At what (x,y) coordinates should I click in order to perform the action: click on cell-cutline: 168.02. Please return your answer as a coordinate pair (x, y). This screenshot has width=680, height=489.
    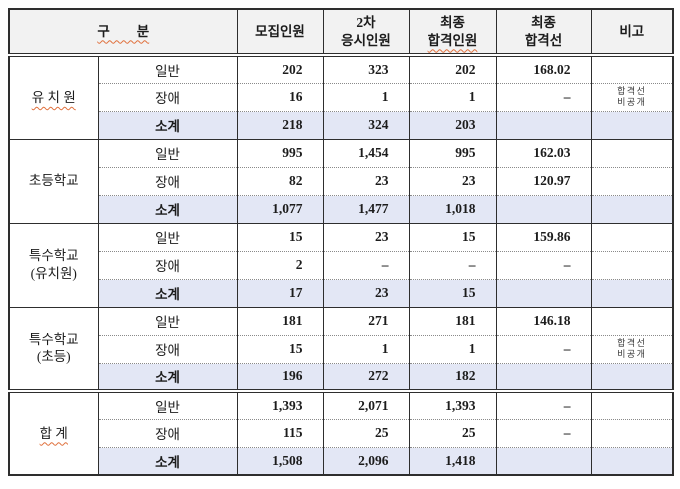
    Looking at the image, I should click on (543, 68).